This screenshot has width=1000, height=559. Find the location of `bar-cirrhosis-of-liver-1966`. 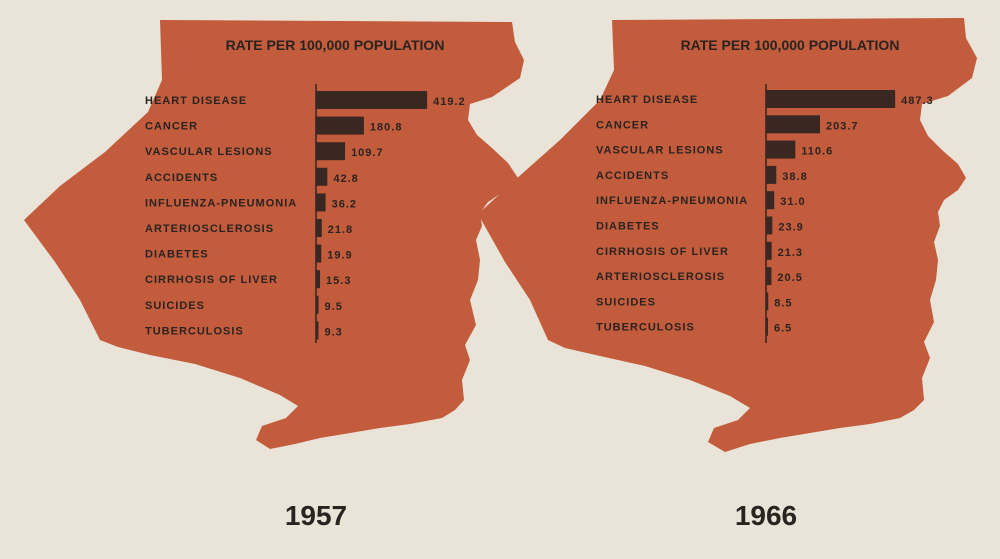

bar-cirrhosis-of-liver-1966 is located at coordinates (769, 250).